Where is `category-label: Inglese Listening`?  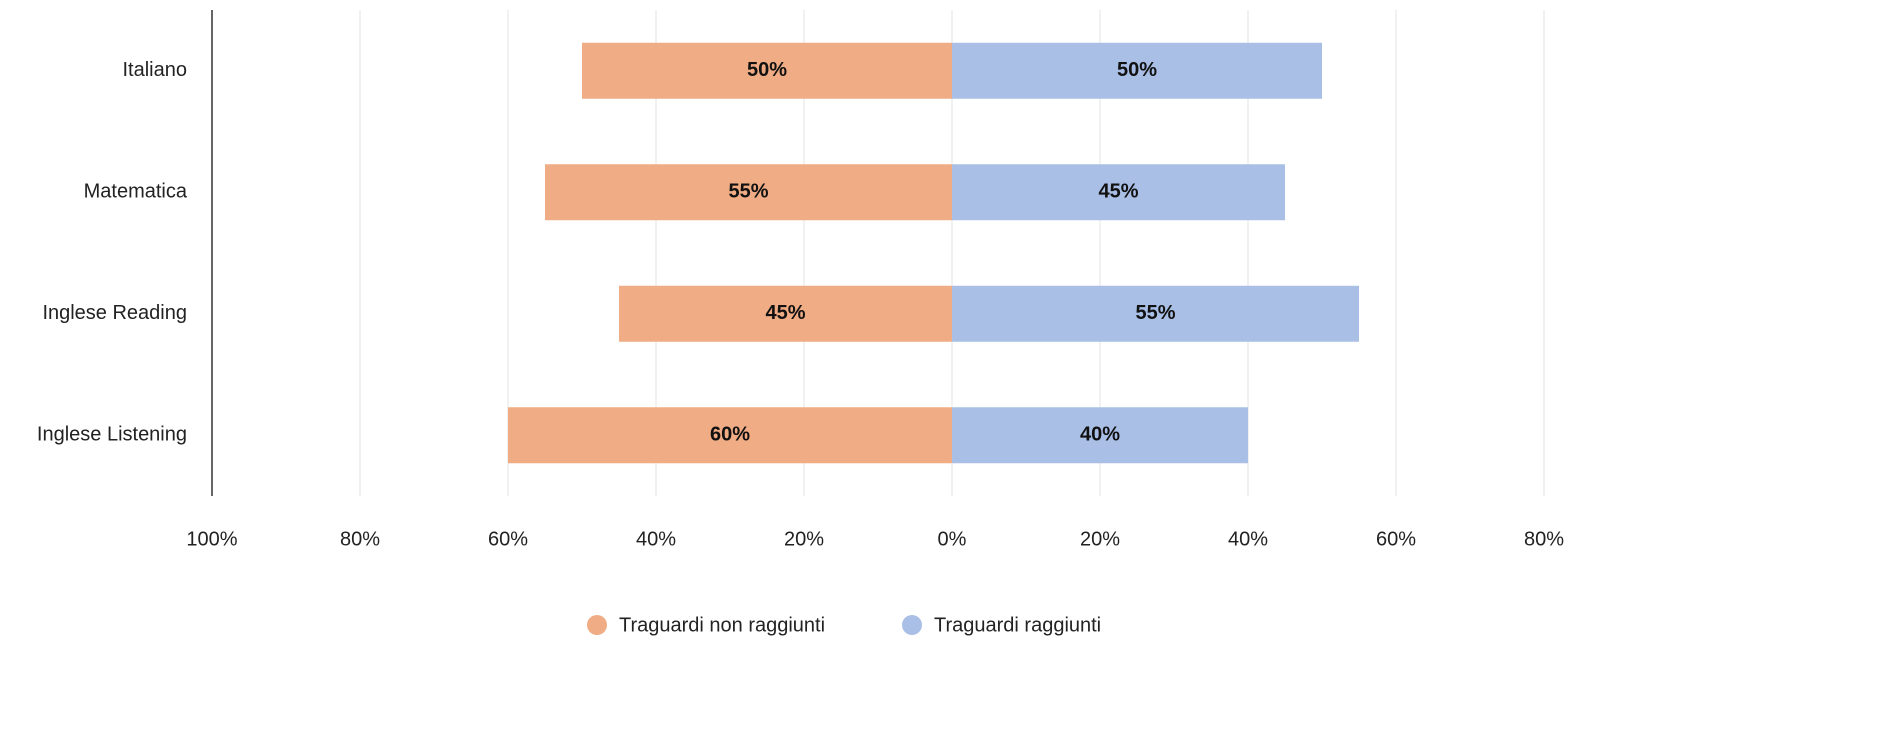
category-label: Inglese Listening is located at coordinates (112, 435).